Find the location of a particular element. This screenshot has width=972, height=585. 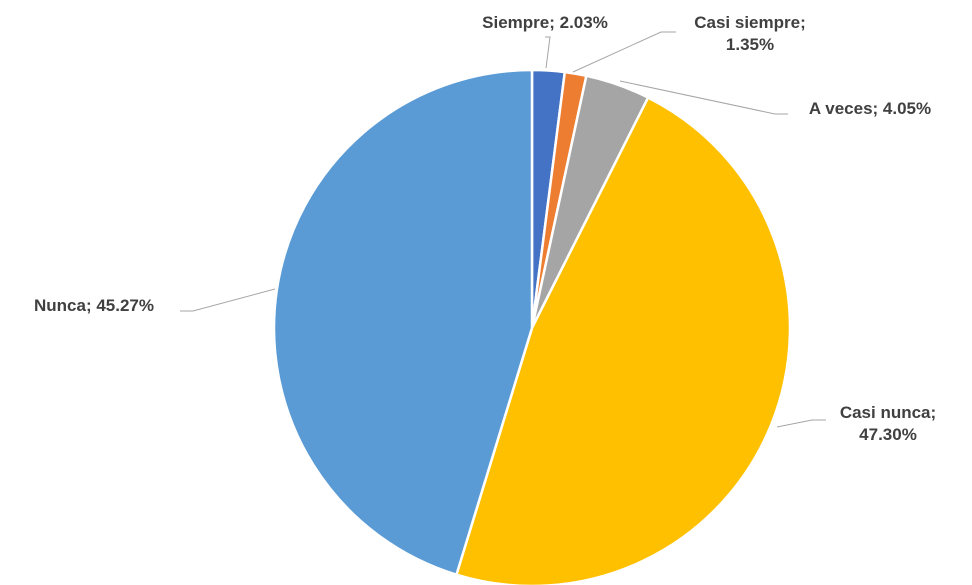

leader-line-siempre is located at coordinates (548, 52).